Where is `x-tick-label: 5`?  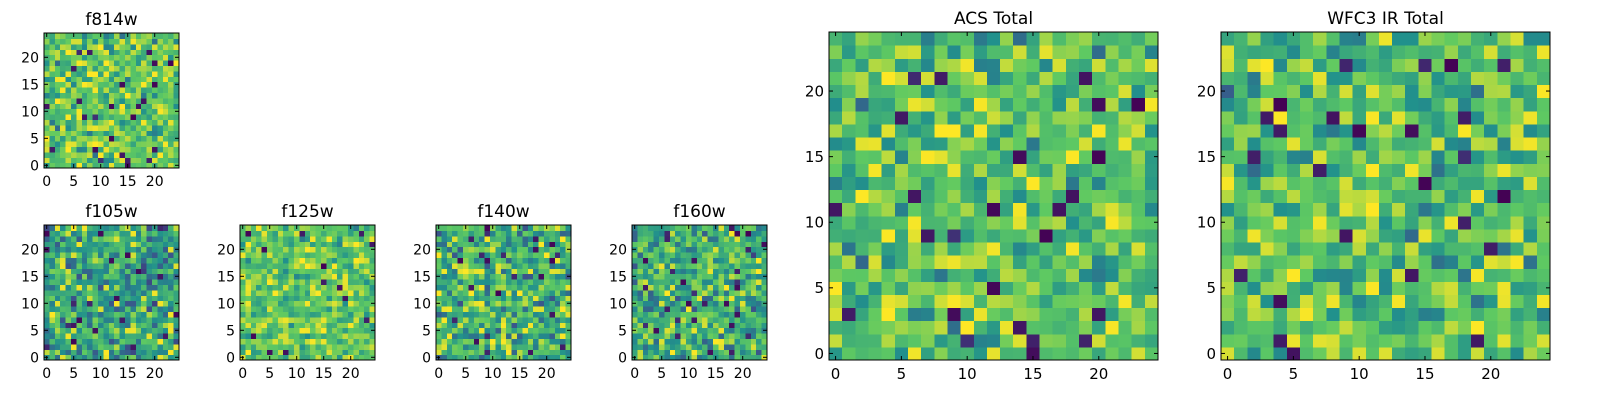 x-tick-label: 5 is located at coordinates (73, 374).